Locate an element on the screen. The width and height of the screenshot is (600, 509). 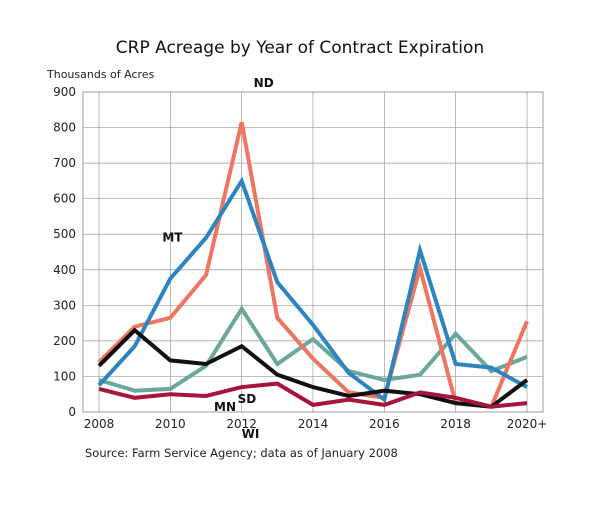
series-line-sd is located at coordinates (313, 368).